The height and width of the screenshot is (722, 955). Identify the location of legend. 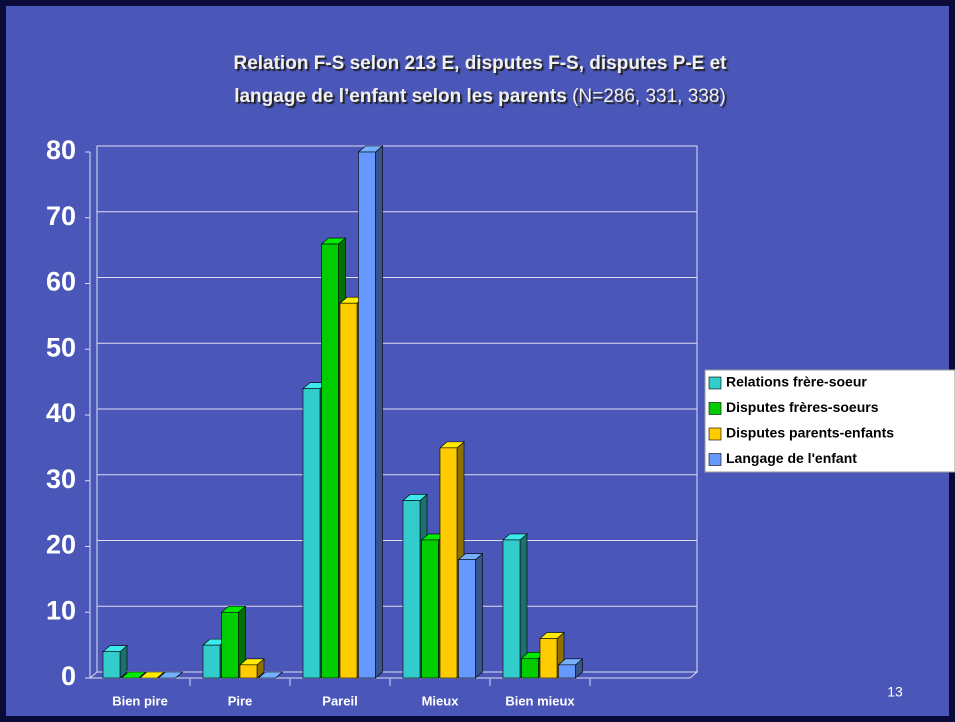
(829, 421).